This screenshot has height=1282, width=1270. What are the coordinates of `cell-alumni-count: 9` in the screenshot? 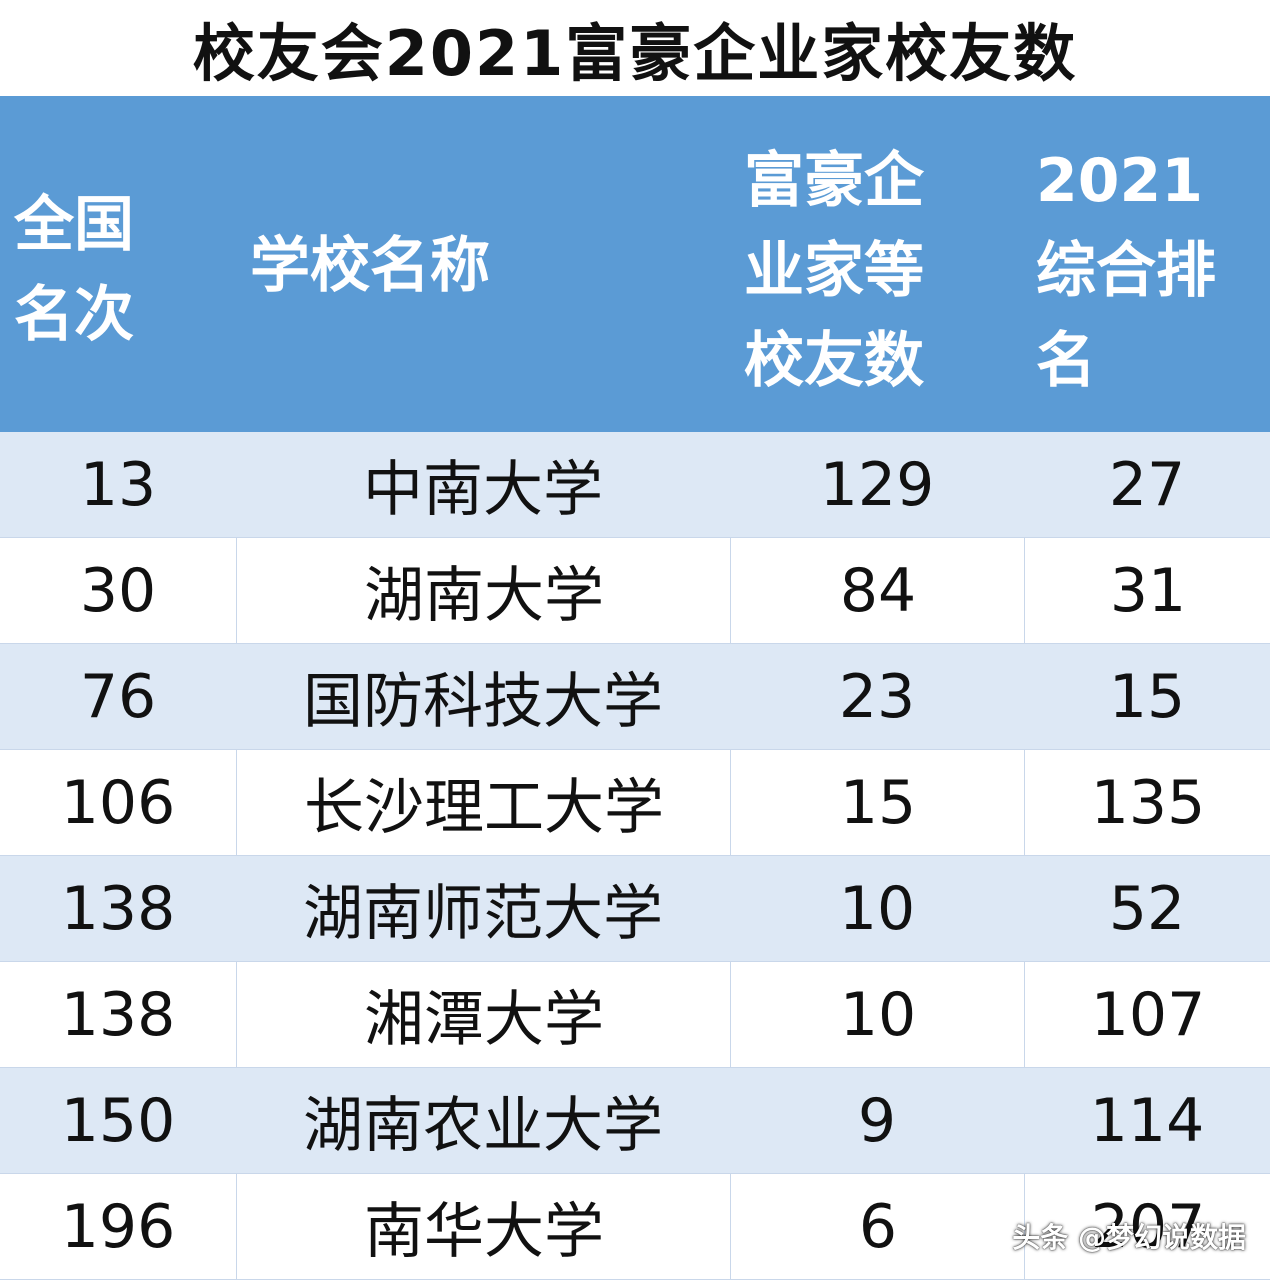 It's located at (877, 1120).